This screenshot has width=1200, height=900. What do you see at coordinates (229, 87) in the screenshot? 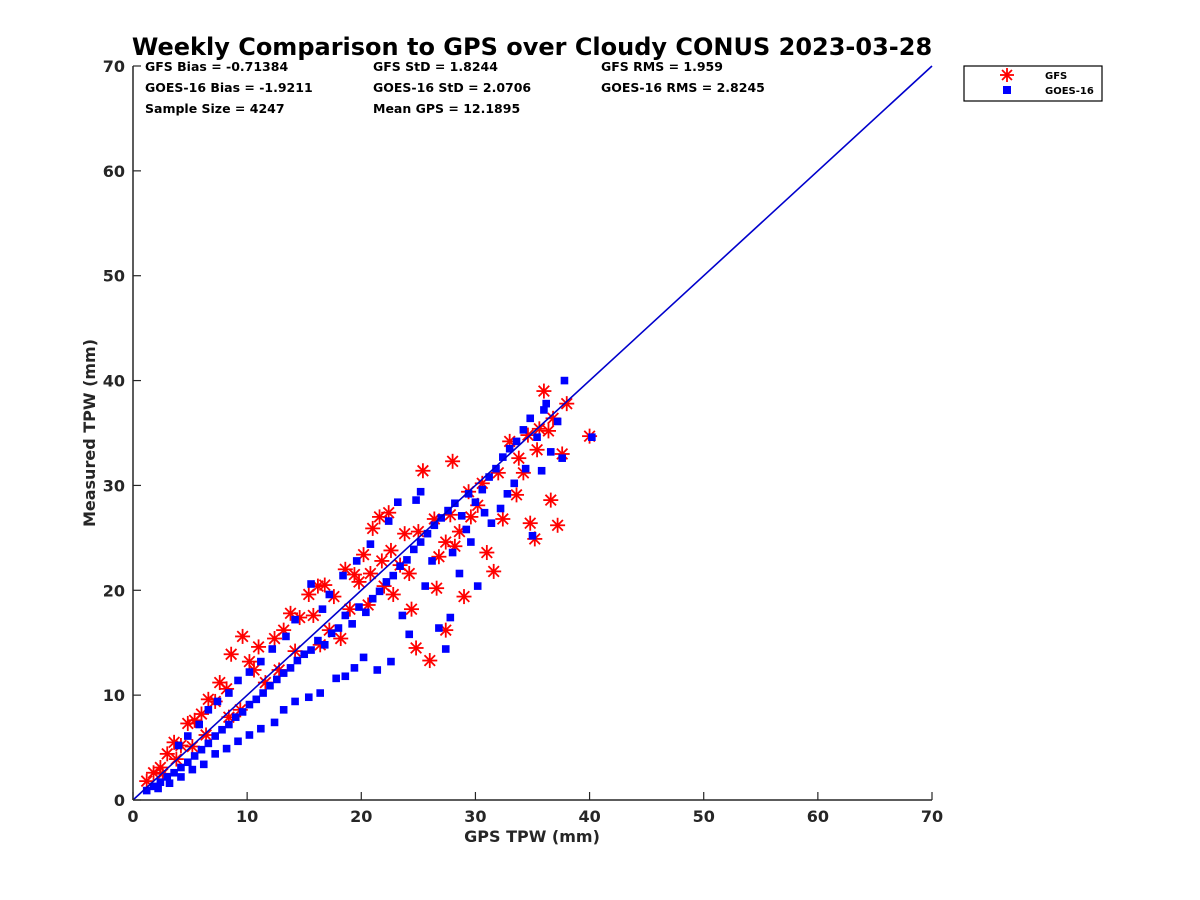
I see `stat-annotation: GOES-16 Bias = -1.9211` at bounding box center [229, 87].